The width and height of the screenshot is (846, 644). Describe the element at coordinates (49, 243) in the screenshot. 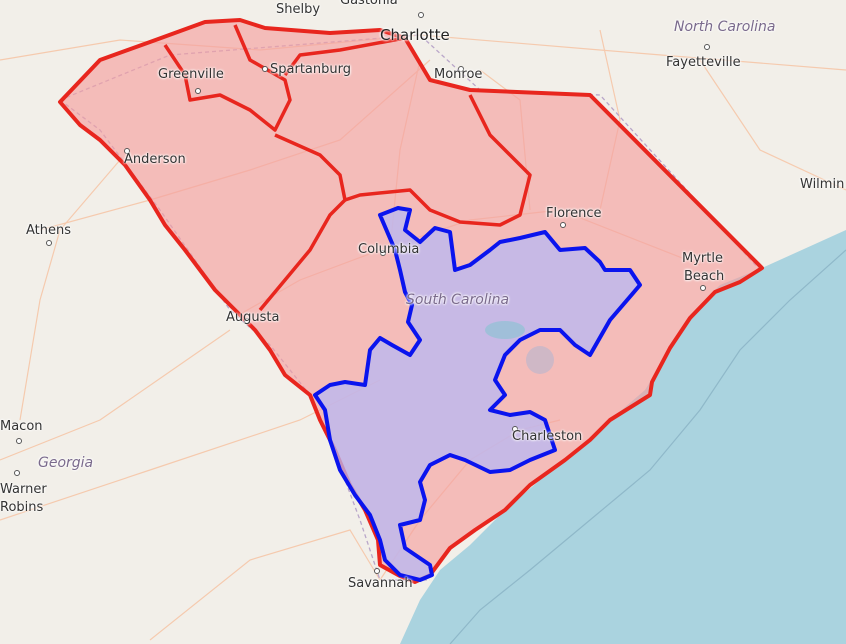

I see `athens-dot` at that location.